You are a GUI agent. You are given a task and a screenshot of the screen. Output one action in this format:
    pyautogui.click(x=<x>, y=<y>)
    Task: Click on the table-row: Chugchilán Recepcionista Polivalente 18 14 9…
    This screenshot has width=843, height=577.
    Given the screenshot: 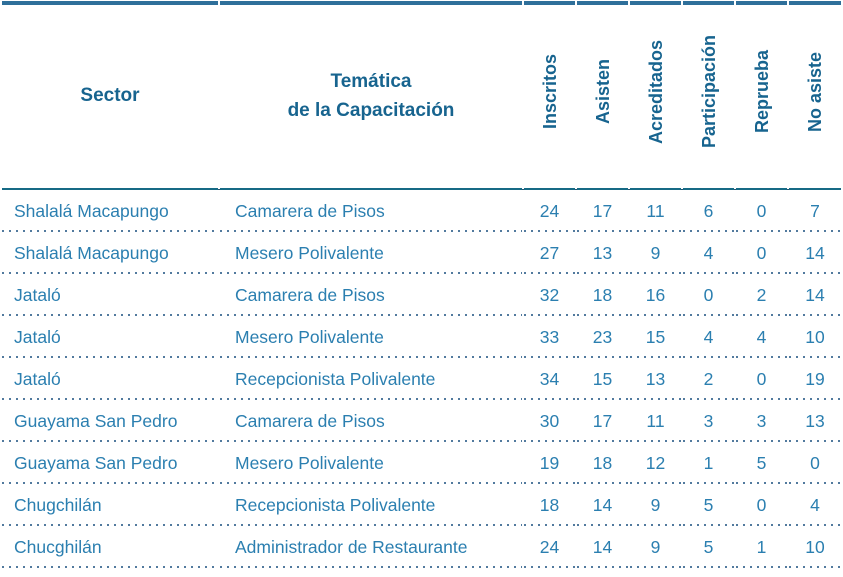 What is the action you would take?
    pyautogui.click(x=421, y=505)
    